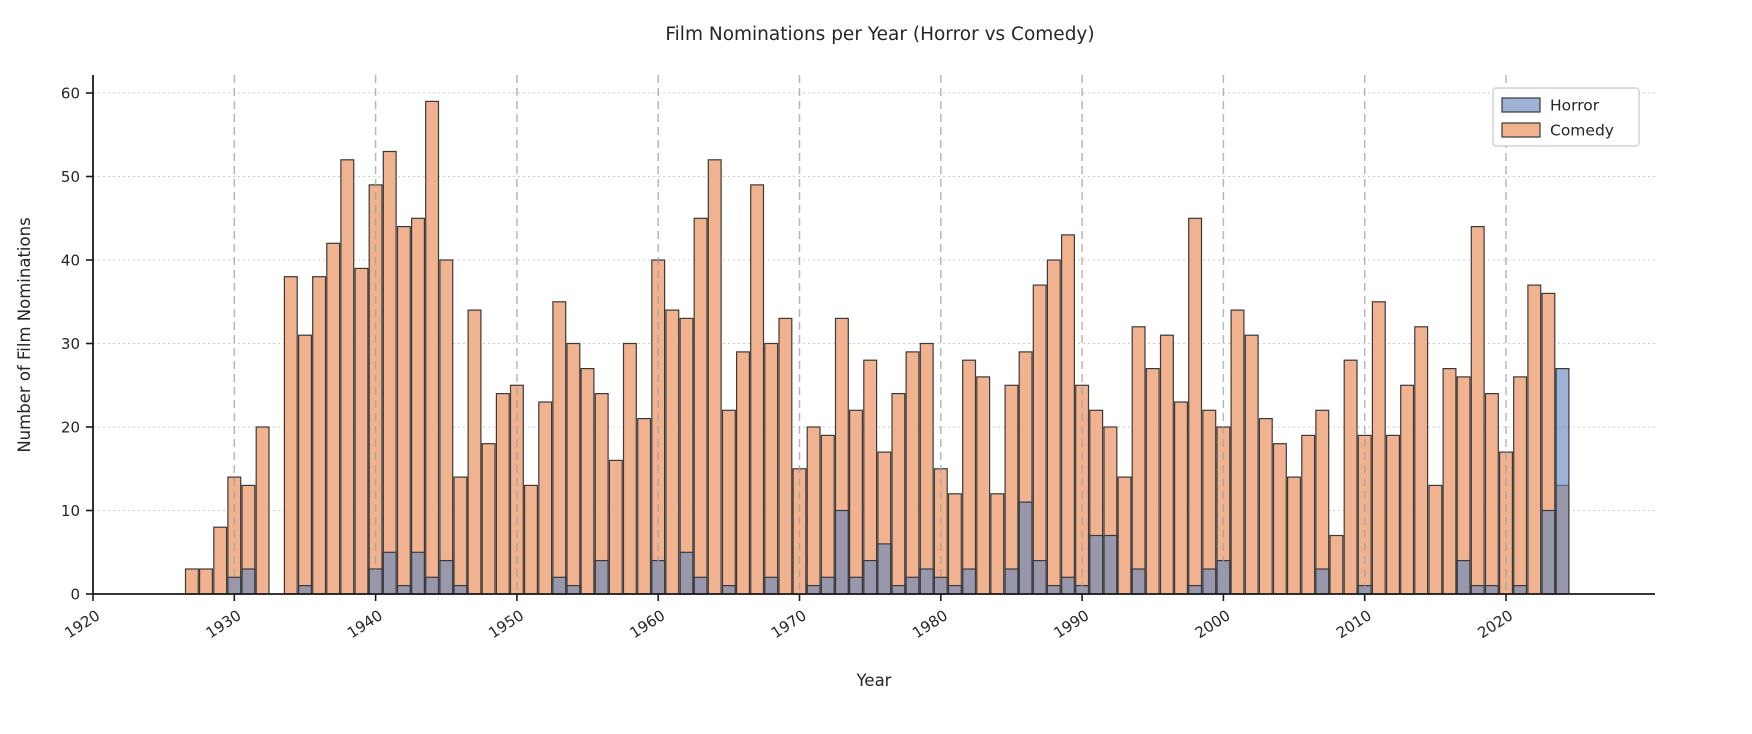 The width and height of the screenshot is (1752, 734). What do you see at coordinates (789, 624) in the screenshot?
I see `x-tick-label: 1970` at bounding box center [789, 624].